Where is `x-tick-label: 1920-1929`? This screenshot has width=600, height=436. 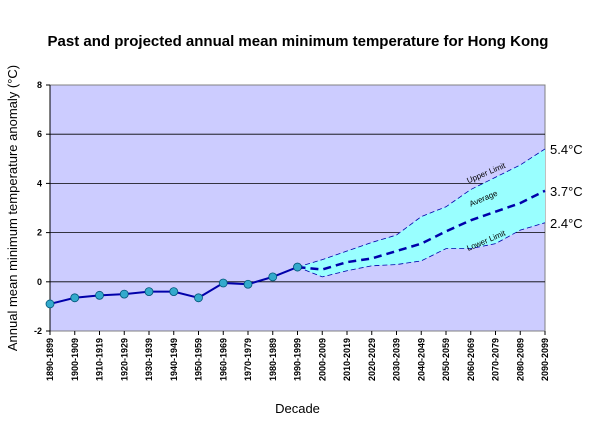
x-tick-label: 1920-1929 is located at coordinates (124, 359).